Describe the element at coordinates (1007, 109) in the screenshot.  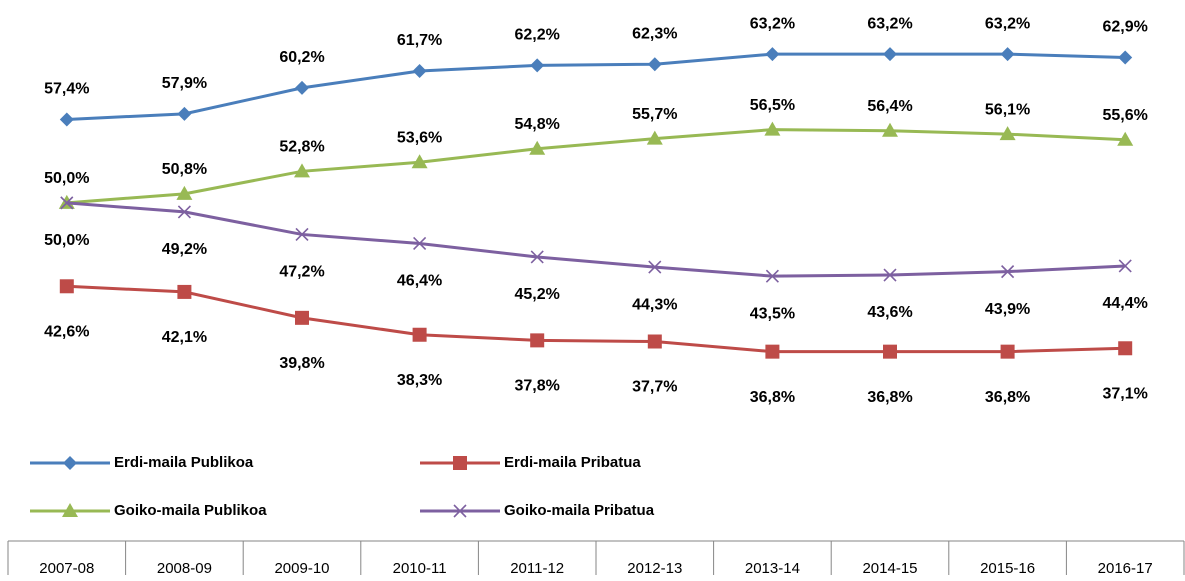
I see `data-label: 56,1%` at that location.